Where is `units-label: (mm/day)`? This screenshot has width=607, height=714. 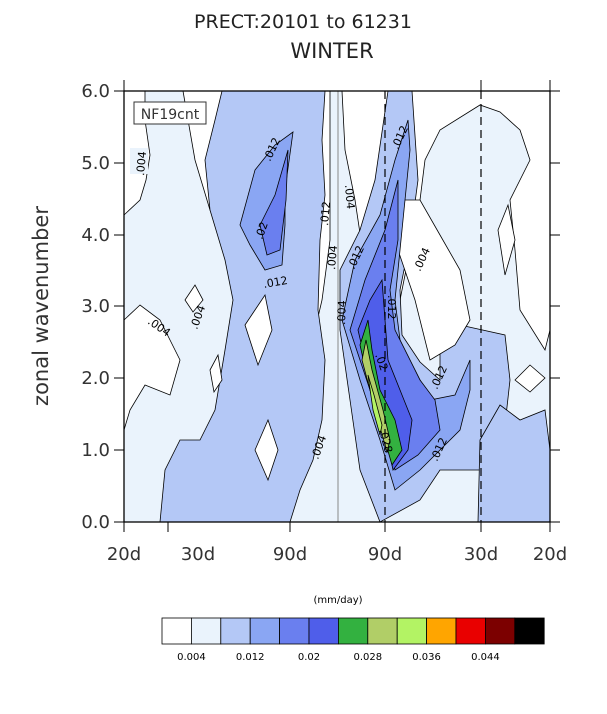
units-label: (mm/day) is located at coordinates (337, 600).